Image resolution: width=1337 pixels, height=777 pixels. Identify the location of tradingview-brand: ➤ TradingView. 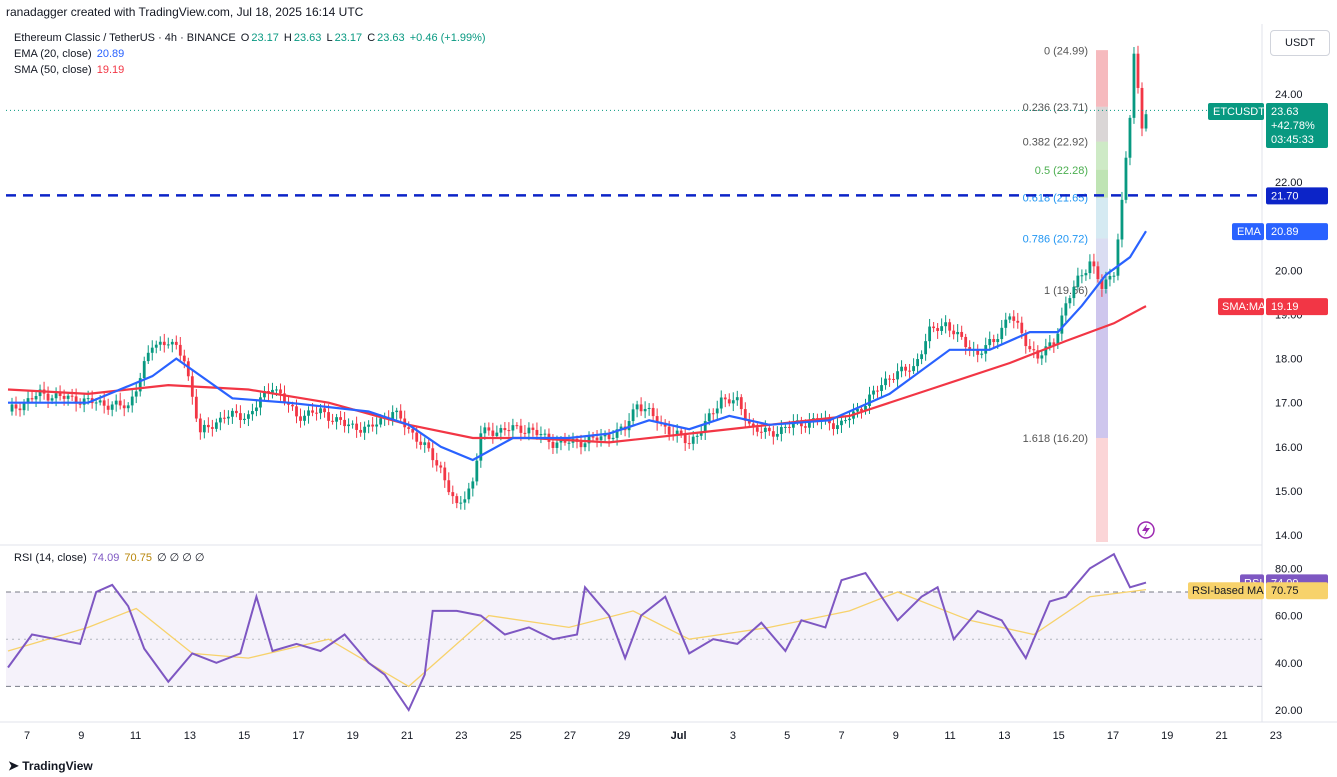
(50, 766).